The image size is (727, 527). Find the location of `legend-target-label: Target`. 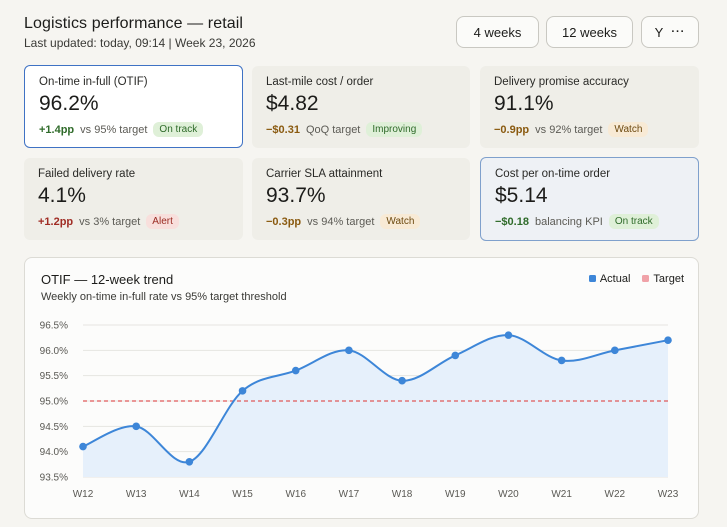

legend-target-label: Target is located at coordinates (668, 279).